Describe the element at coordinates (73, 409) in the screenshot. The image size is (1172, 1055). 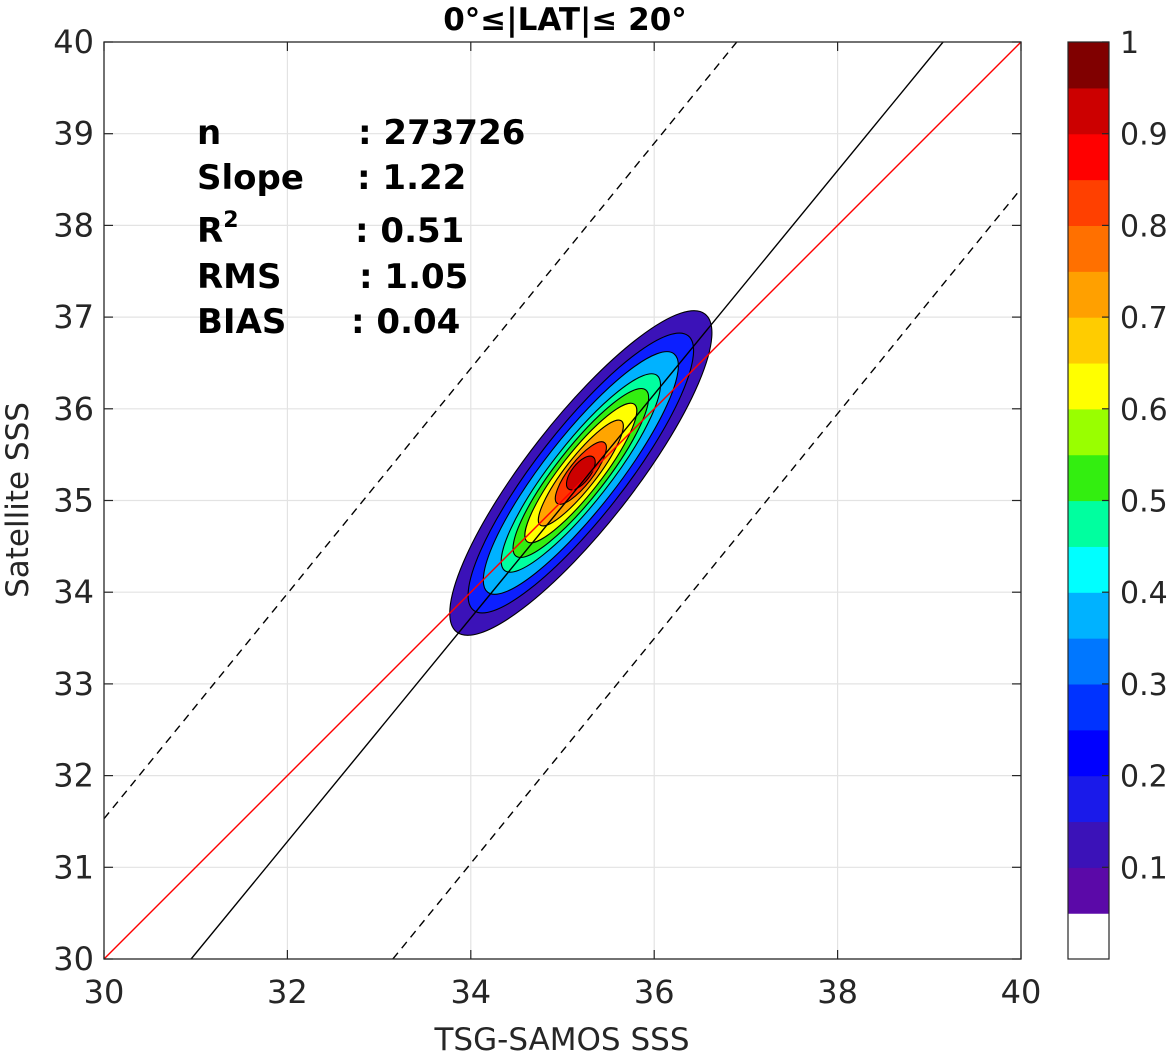
I see `y-tick-label: 36` at that location.